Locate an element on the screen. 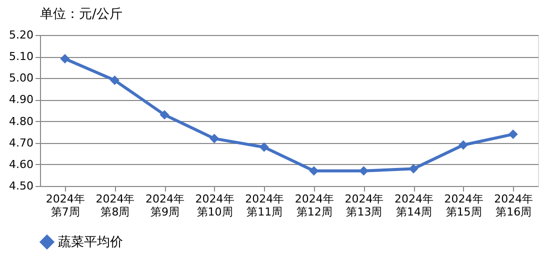 The width and height of the screenshot is (550, 260). x-tick-label: 2024年第15周 is located at coordinates (464, 205).